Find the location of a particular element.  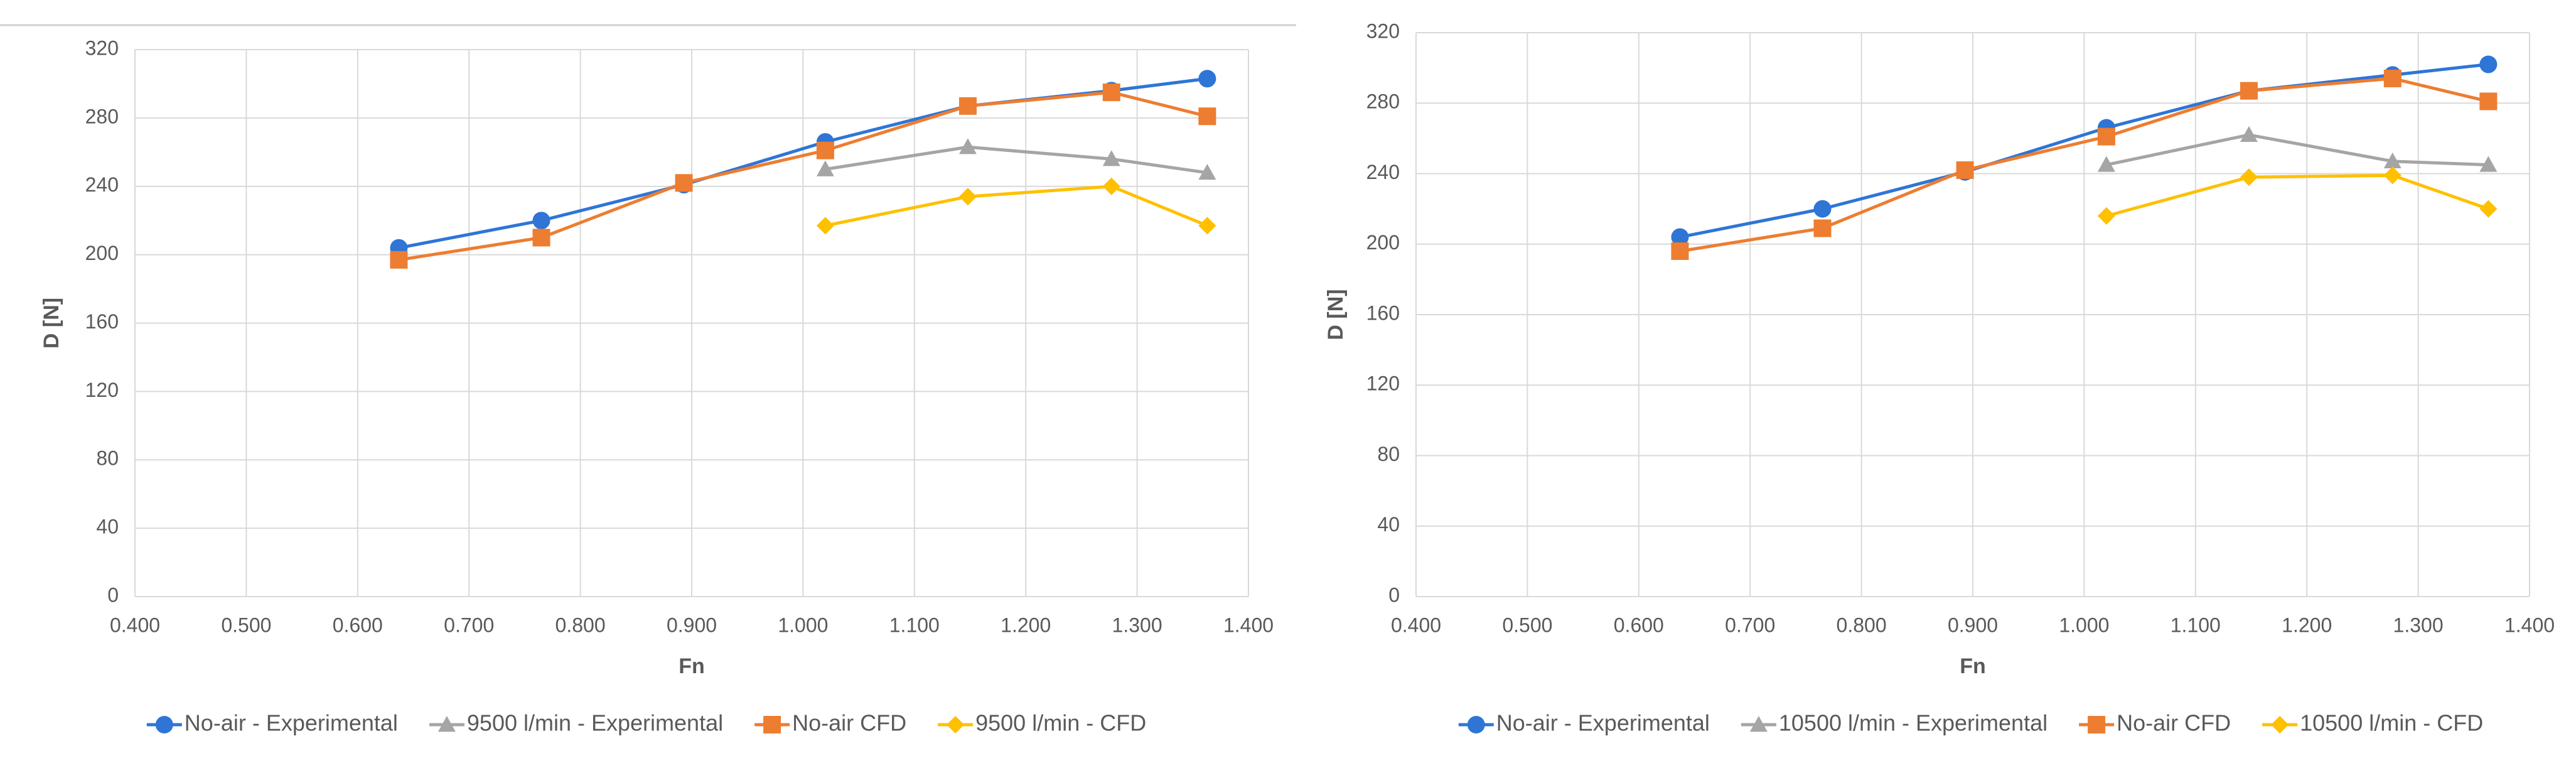

x-tick-label: 1.400 is located at coordinates (1248, 625).